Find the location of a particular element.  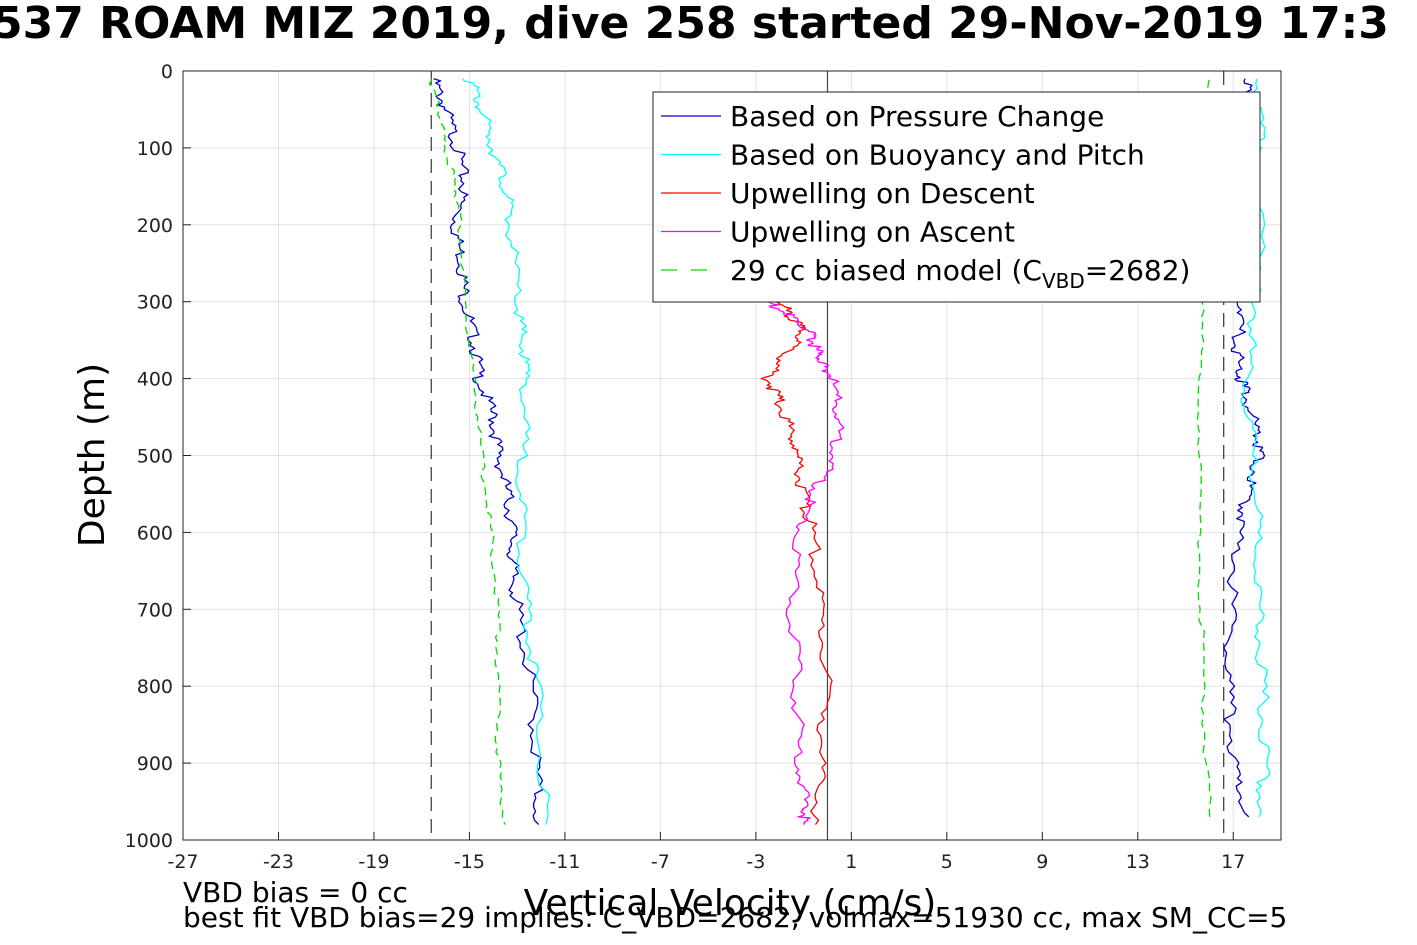

y-tick-label: 300 is located at coordinates (155, 303).